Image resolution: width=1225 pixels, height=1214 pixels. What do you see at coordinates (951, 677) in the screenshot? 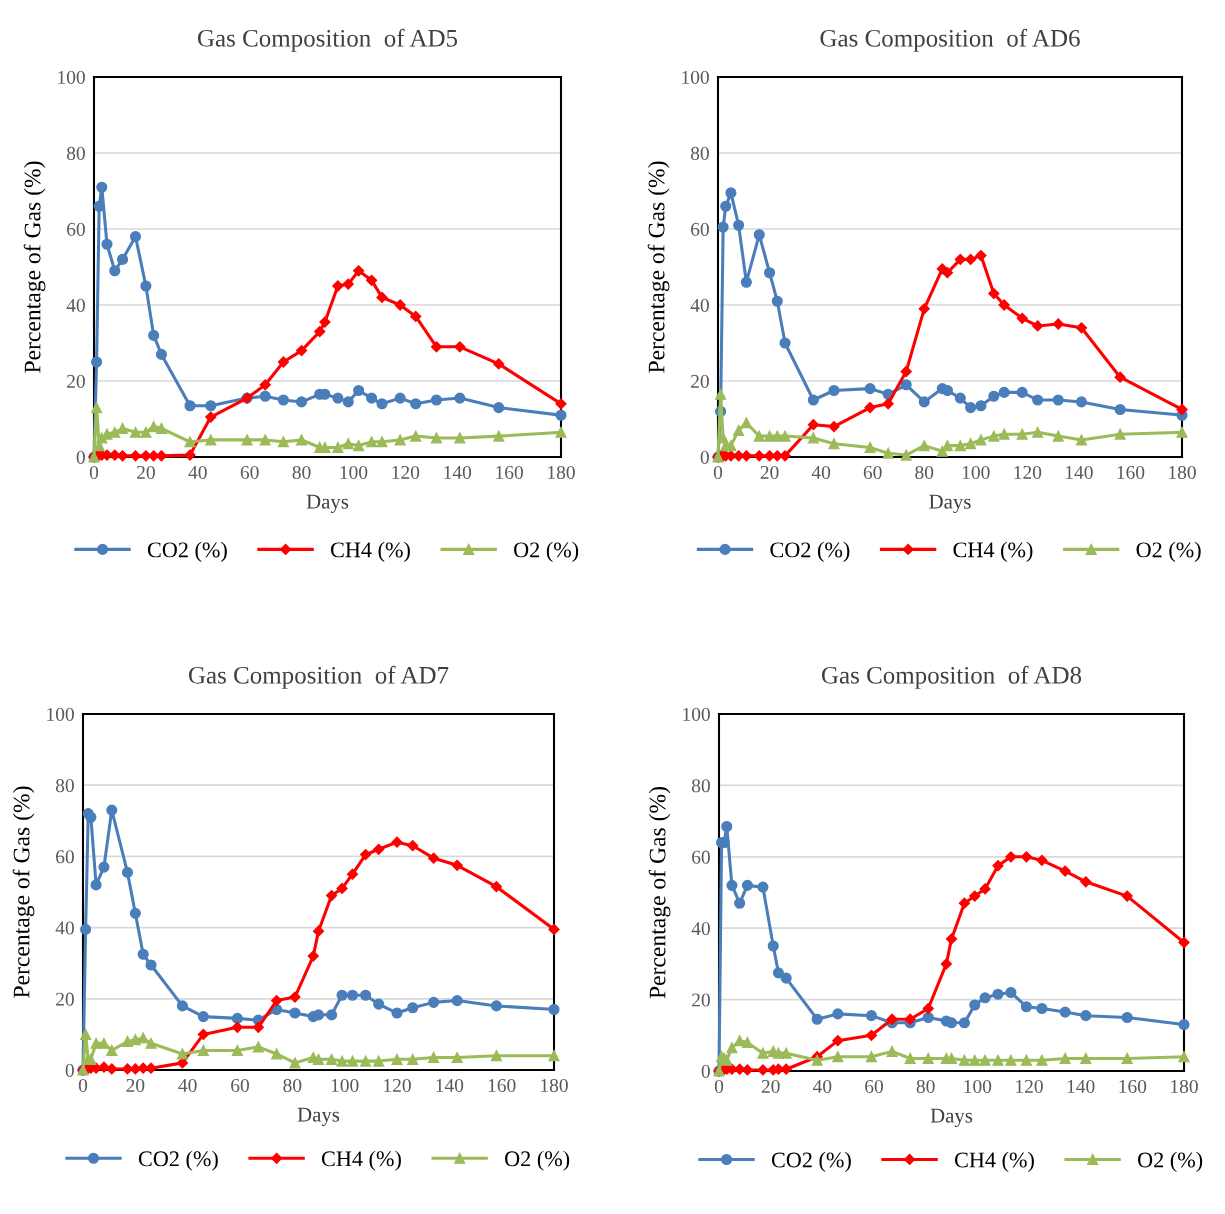
I see `chart-title: Gas Composition of AD8` at bounding box center [951, 677].